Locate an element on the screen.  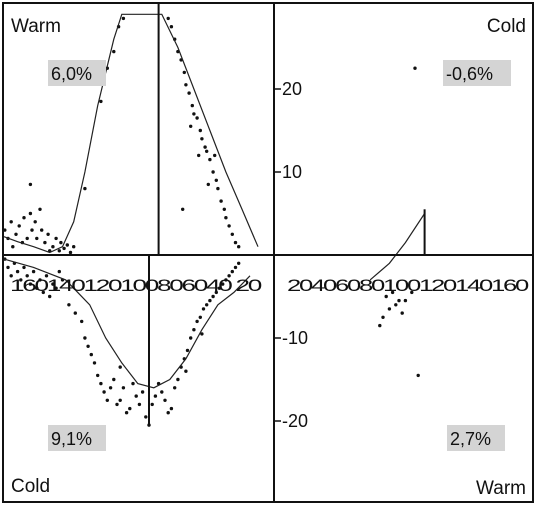
percent-label-bottom-right: 2,7% is located at coordinates (470, 439).